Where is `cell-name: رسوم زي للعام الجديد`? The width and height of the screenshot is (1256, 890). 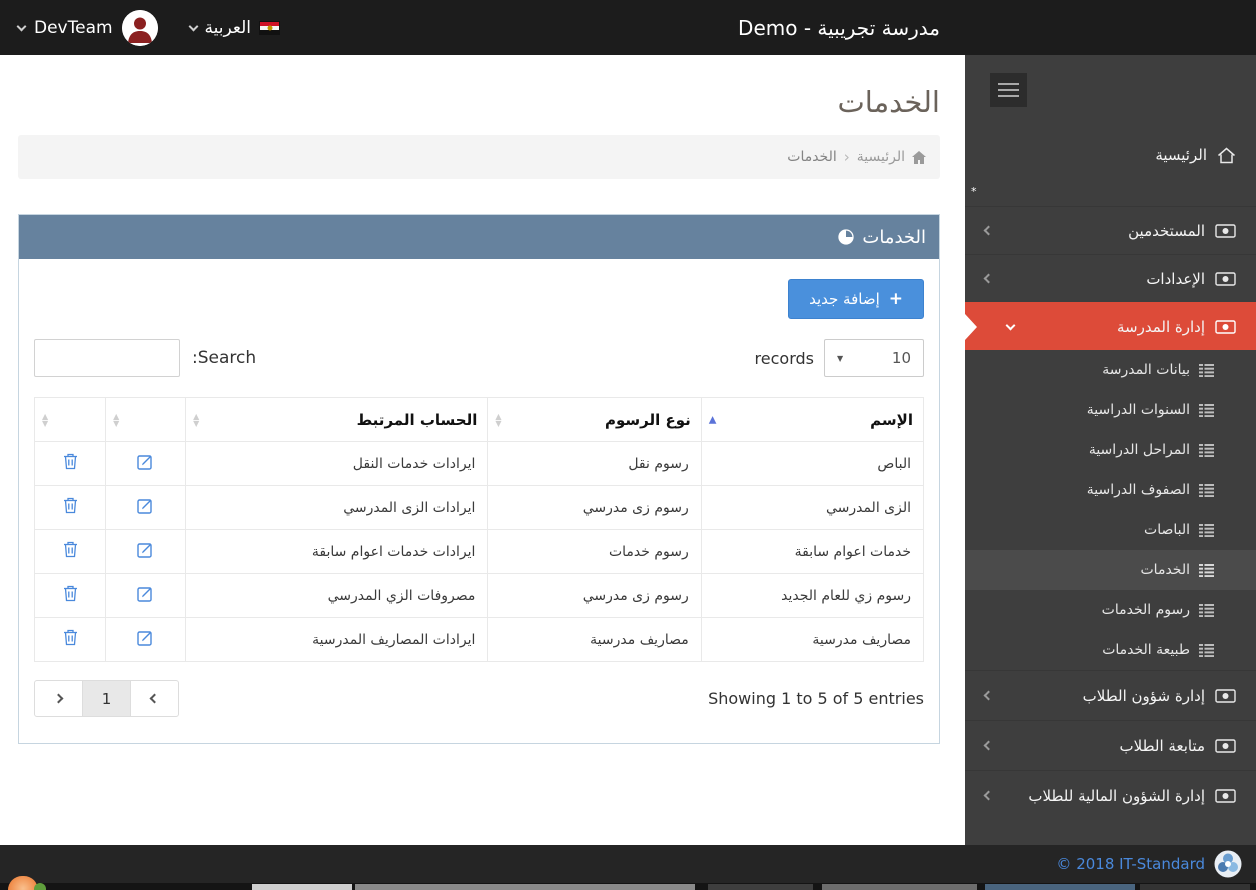 cell-name: رسوم زي للعام الجديد is located at coordinates (812, 595).